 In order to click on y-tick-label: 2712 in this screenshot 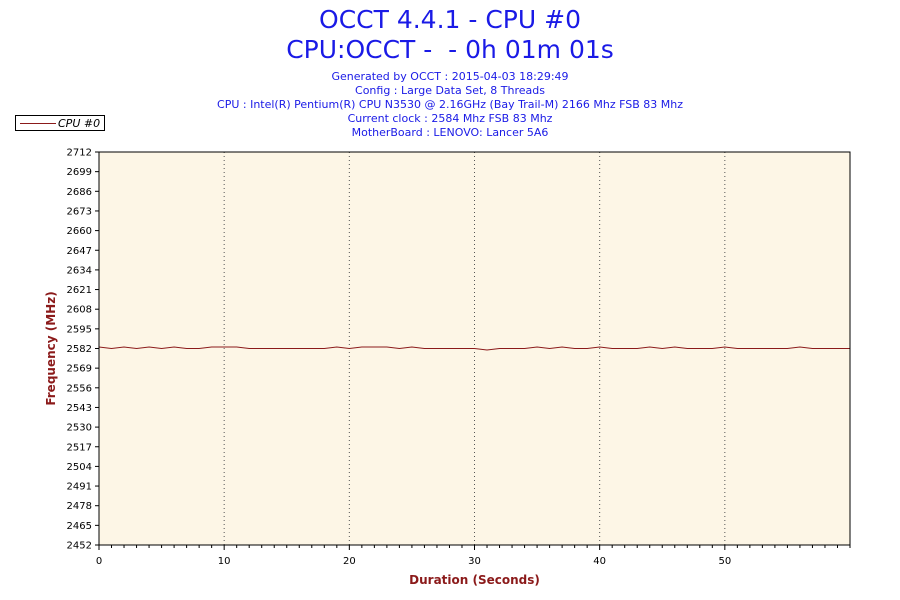, I will do `click(79, 153)`.